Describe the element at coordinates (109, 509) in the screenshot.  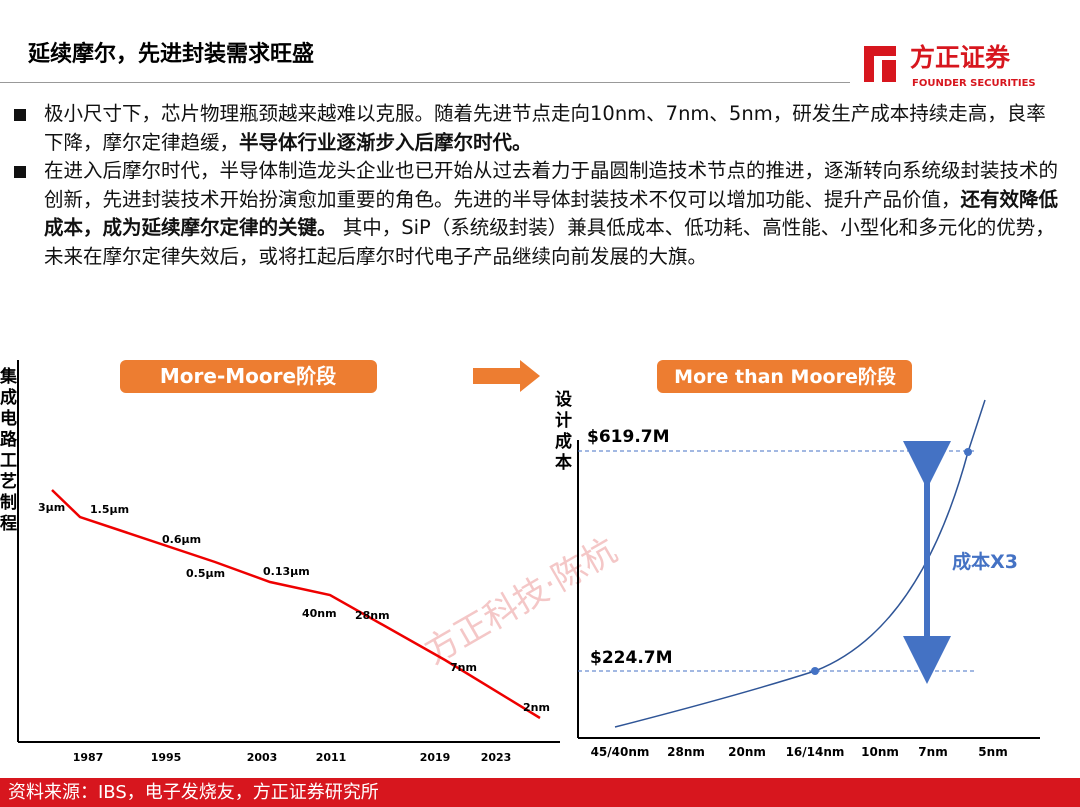
I see `point-label: 1.5μm` at that location.